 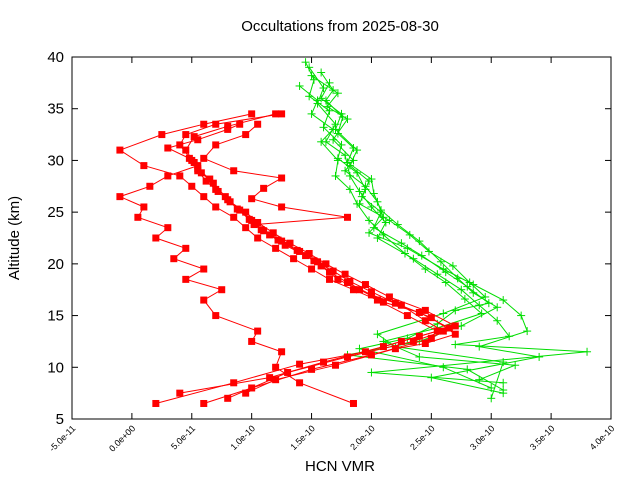 What do you see at coordinates (602, 437) in the screenshot?
I see `x-tick-label: 4.0e-10` at bounding box center [602, 437].